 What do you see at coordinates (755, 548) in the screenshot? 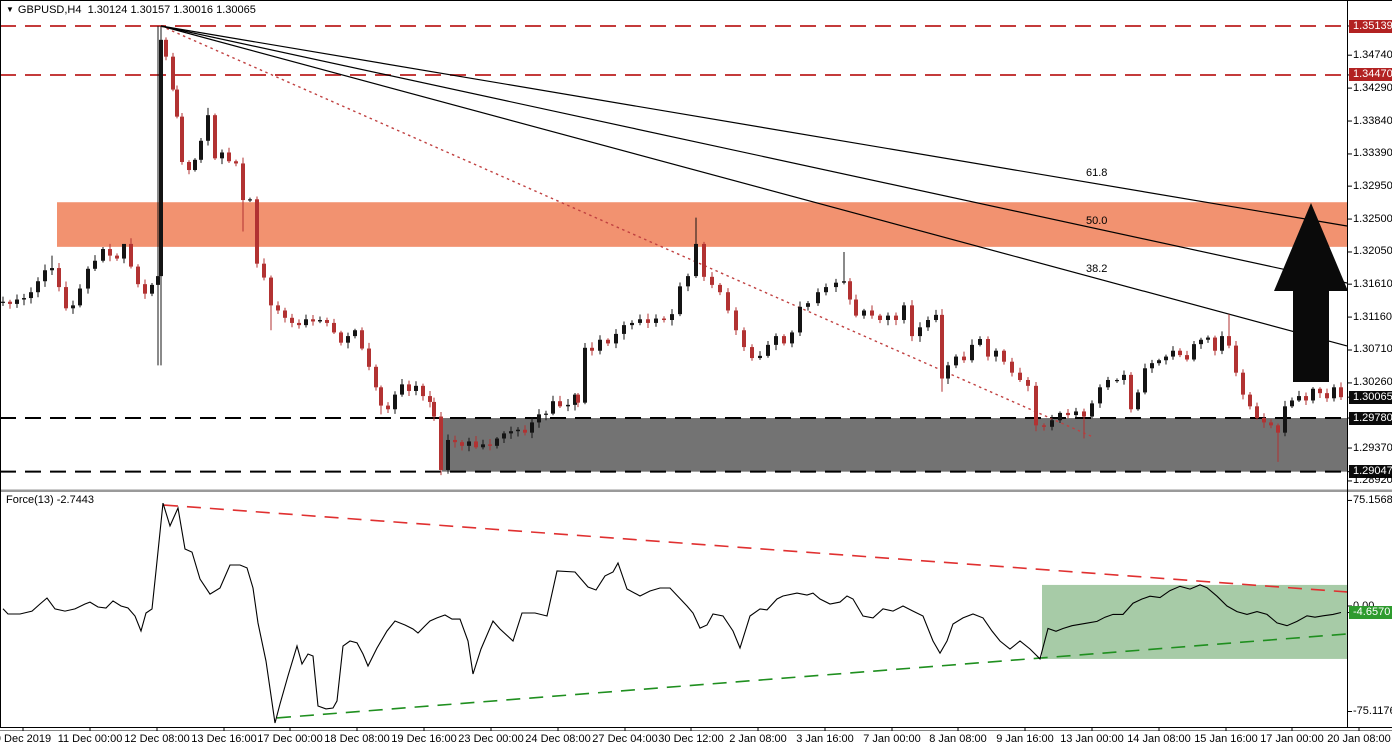
I see `force-trendline-red` at bounding box center [755, 548].